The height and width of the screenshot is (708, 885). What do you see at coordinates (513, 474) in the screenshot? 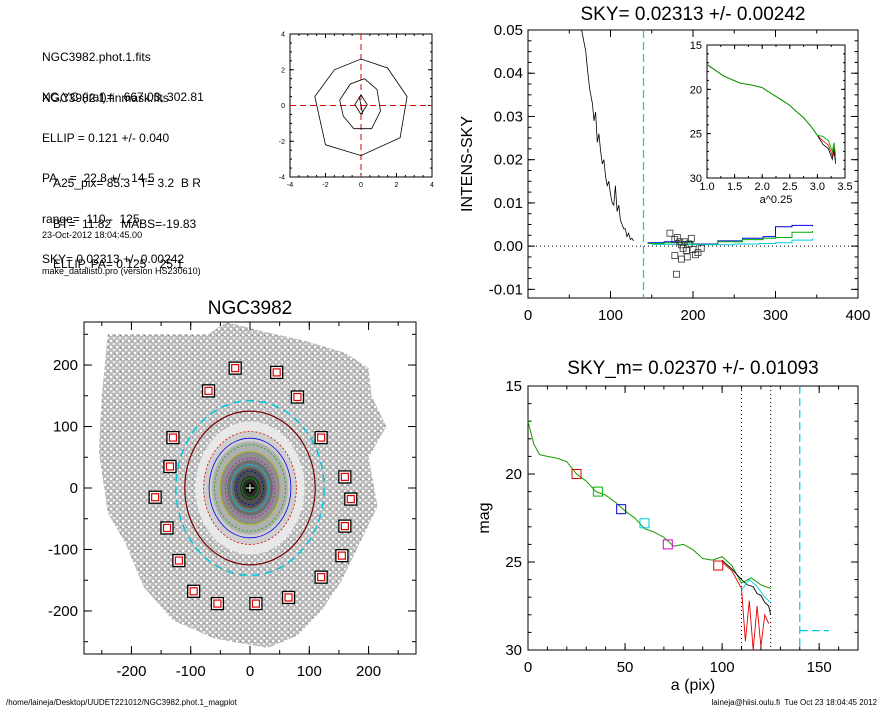
I see `mag-ytick-label: 20` at bounding box center [513, 474].